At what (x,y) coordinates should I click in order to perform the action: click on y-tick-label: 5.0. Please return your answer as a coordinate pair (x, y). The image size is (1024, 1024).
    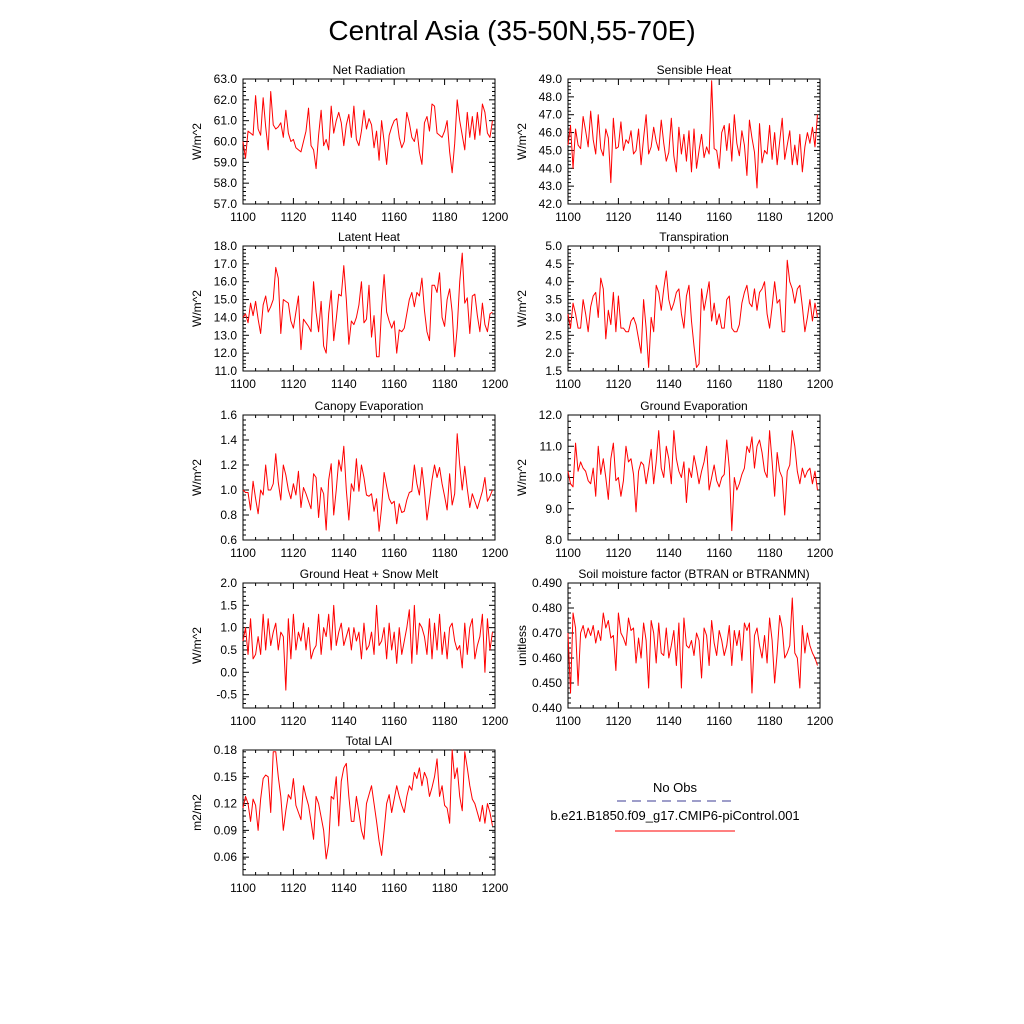
    Looking at the image, I should click on (553, 246).